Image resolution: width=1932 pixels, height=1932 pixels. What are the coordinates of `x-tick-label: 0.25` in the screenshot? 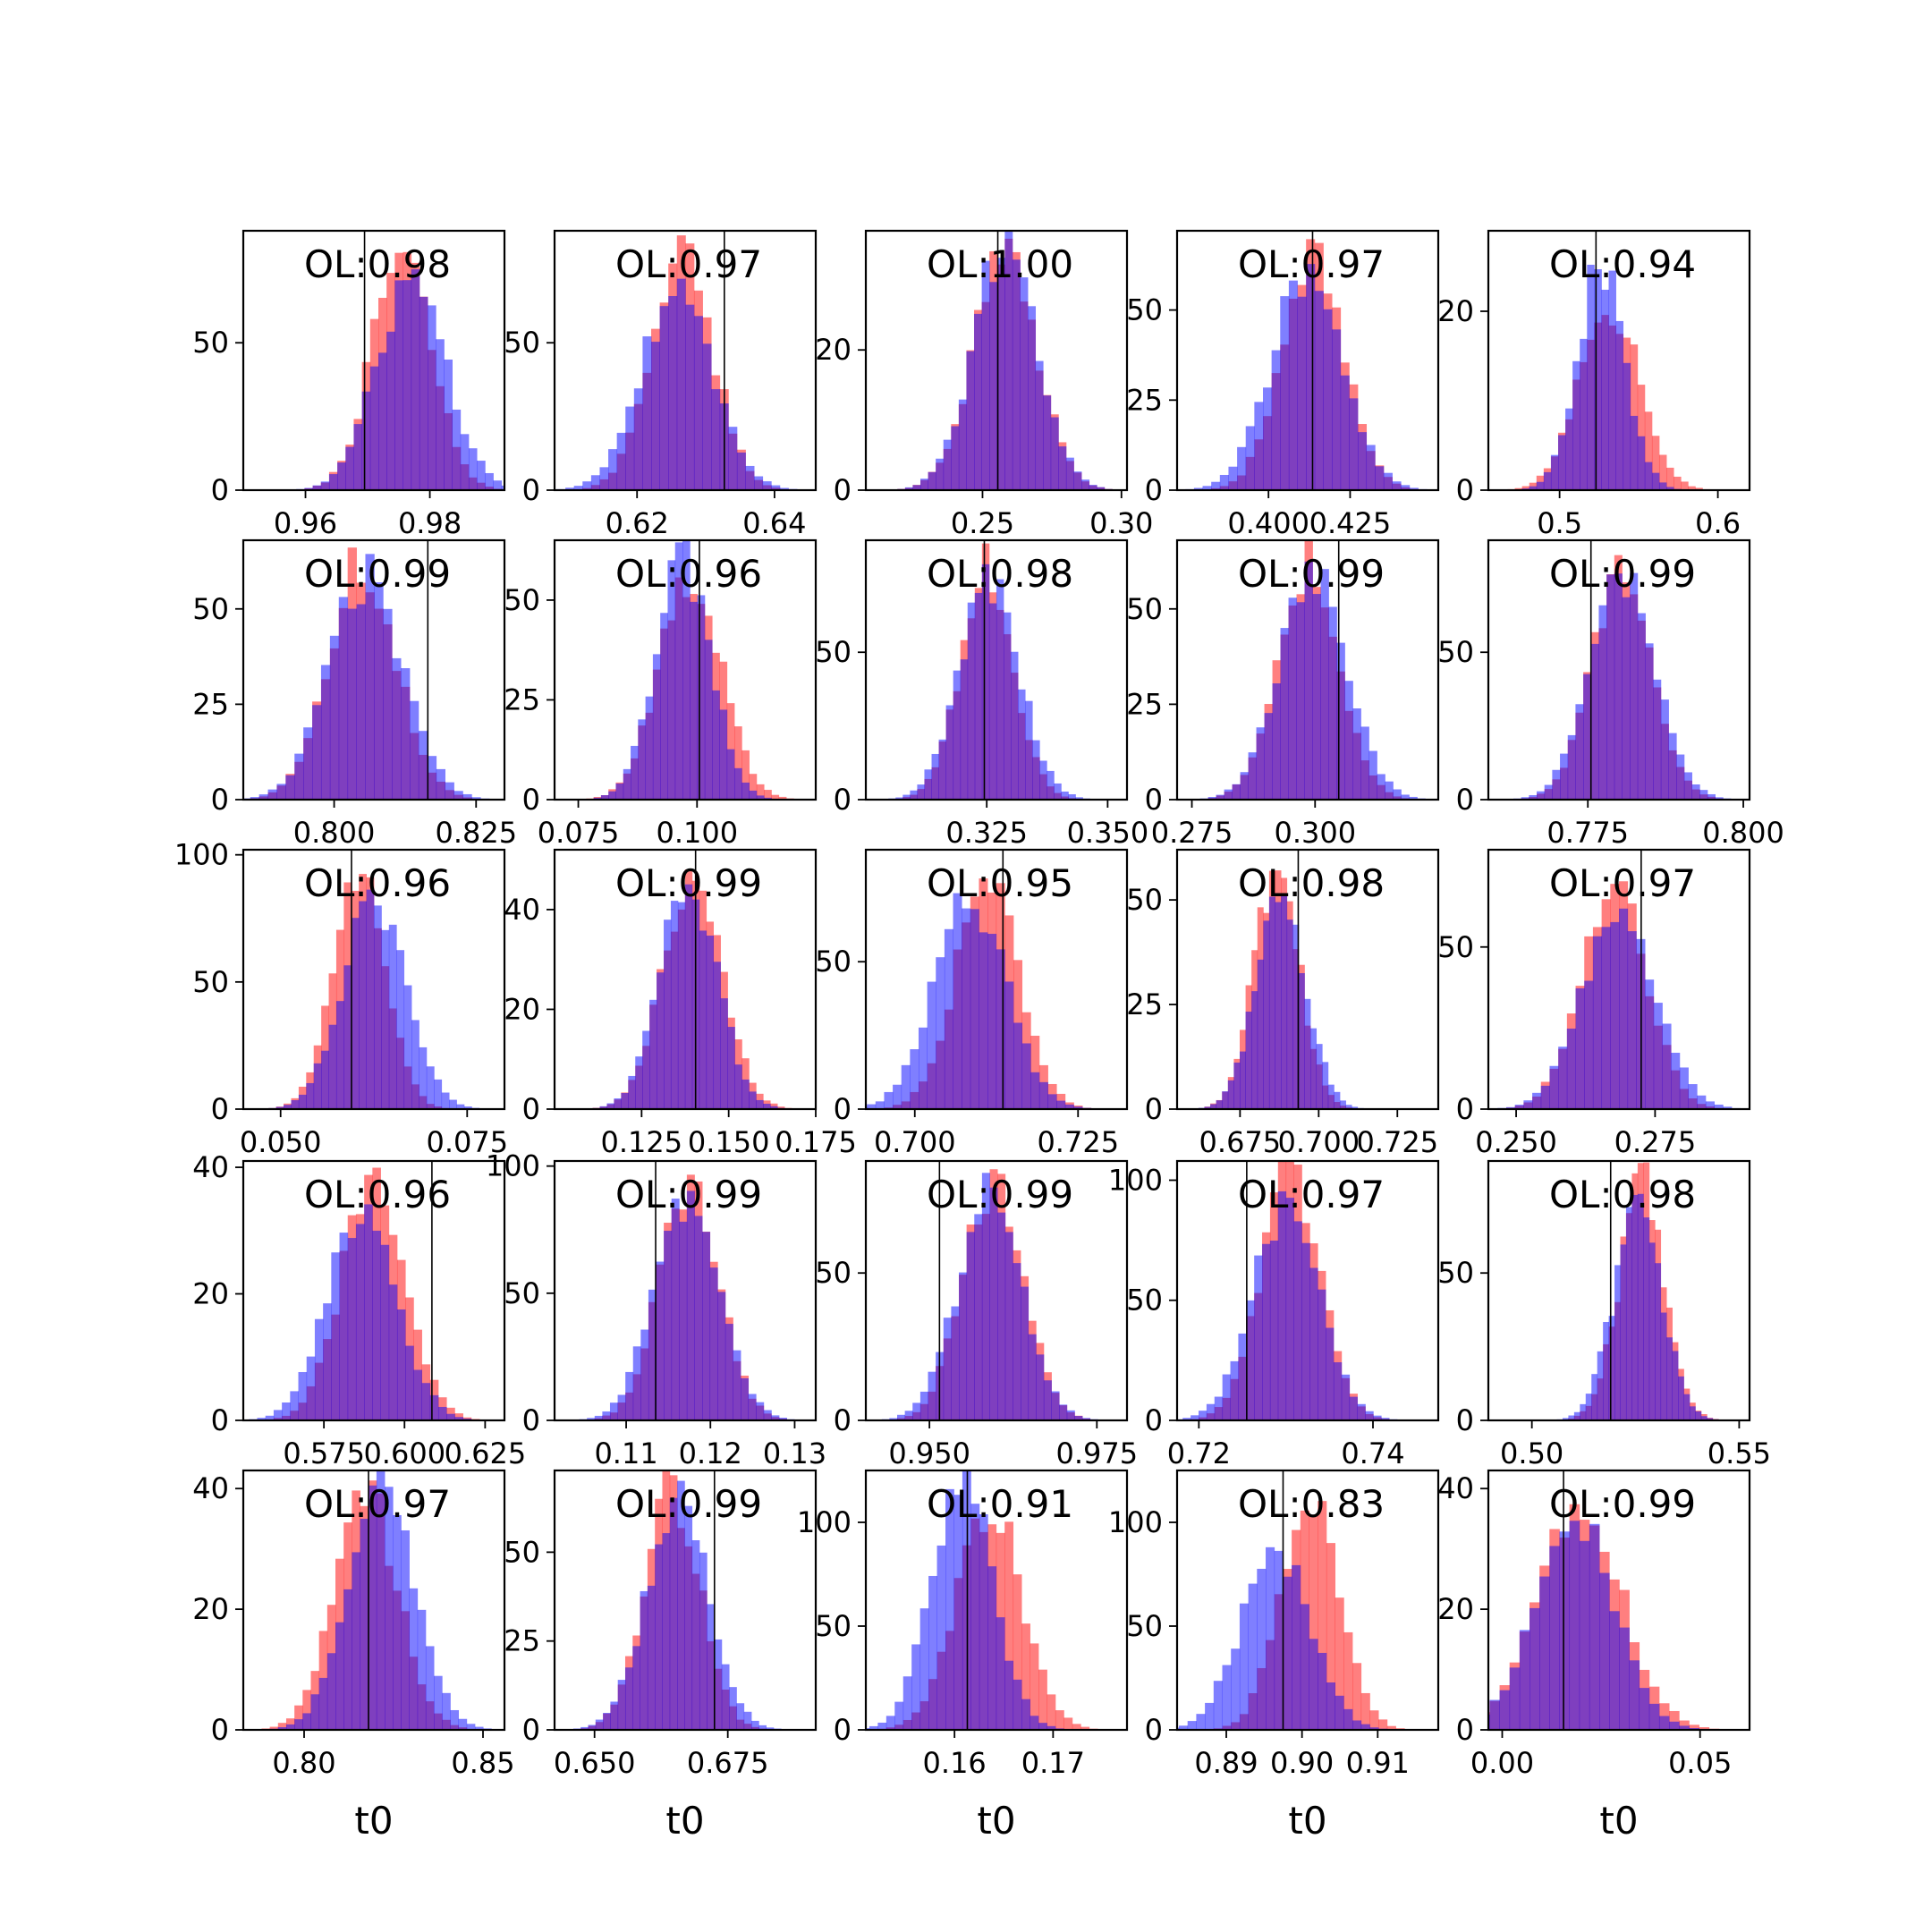 It's located at (982, 523).